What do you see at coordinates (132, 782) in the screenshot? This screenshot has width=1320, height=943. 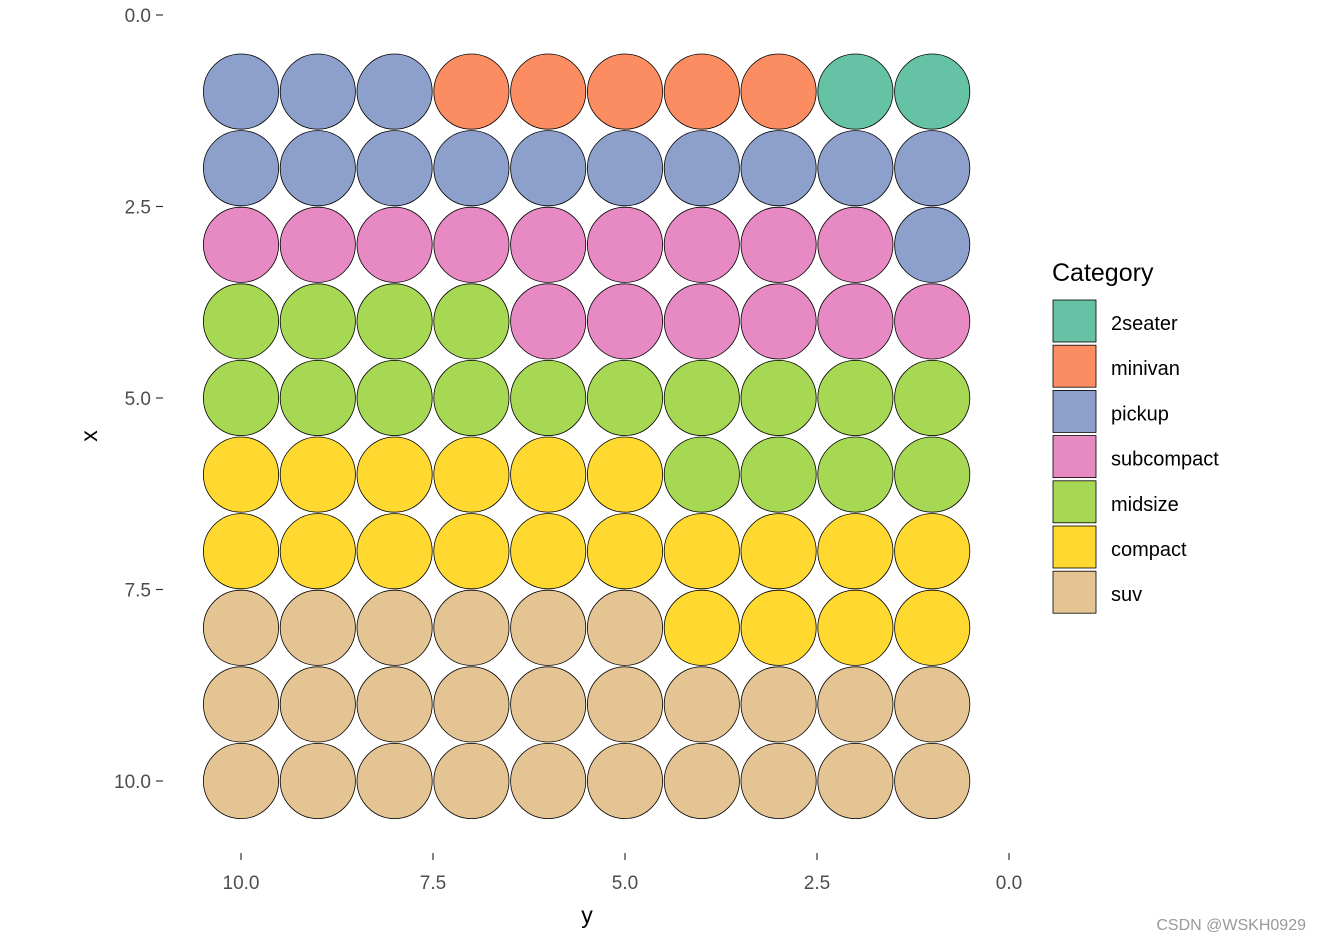 I see `y-tick-label: 10.0` at bounding box center [132, 782].